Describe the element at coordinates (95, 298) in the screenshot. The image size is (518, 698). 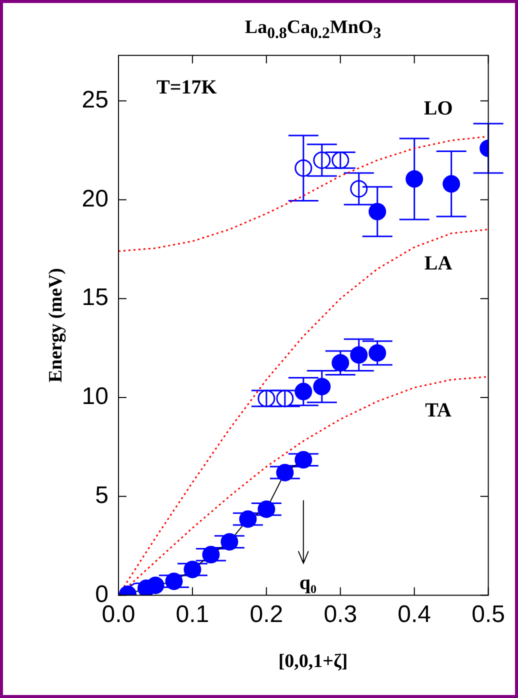
I see `y-tick-label: 15` at that location.